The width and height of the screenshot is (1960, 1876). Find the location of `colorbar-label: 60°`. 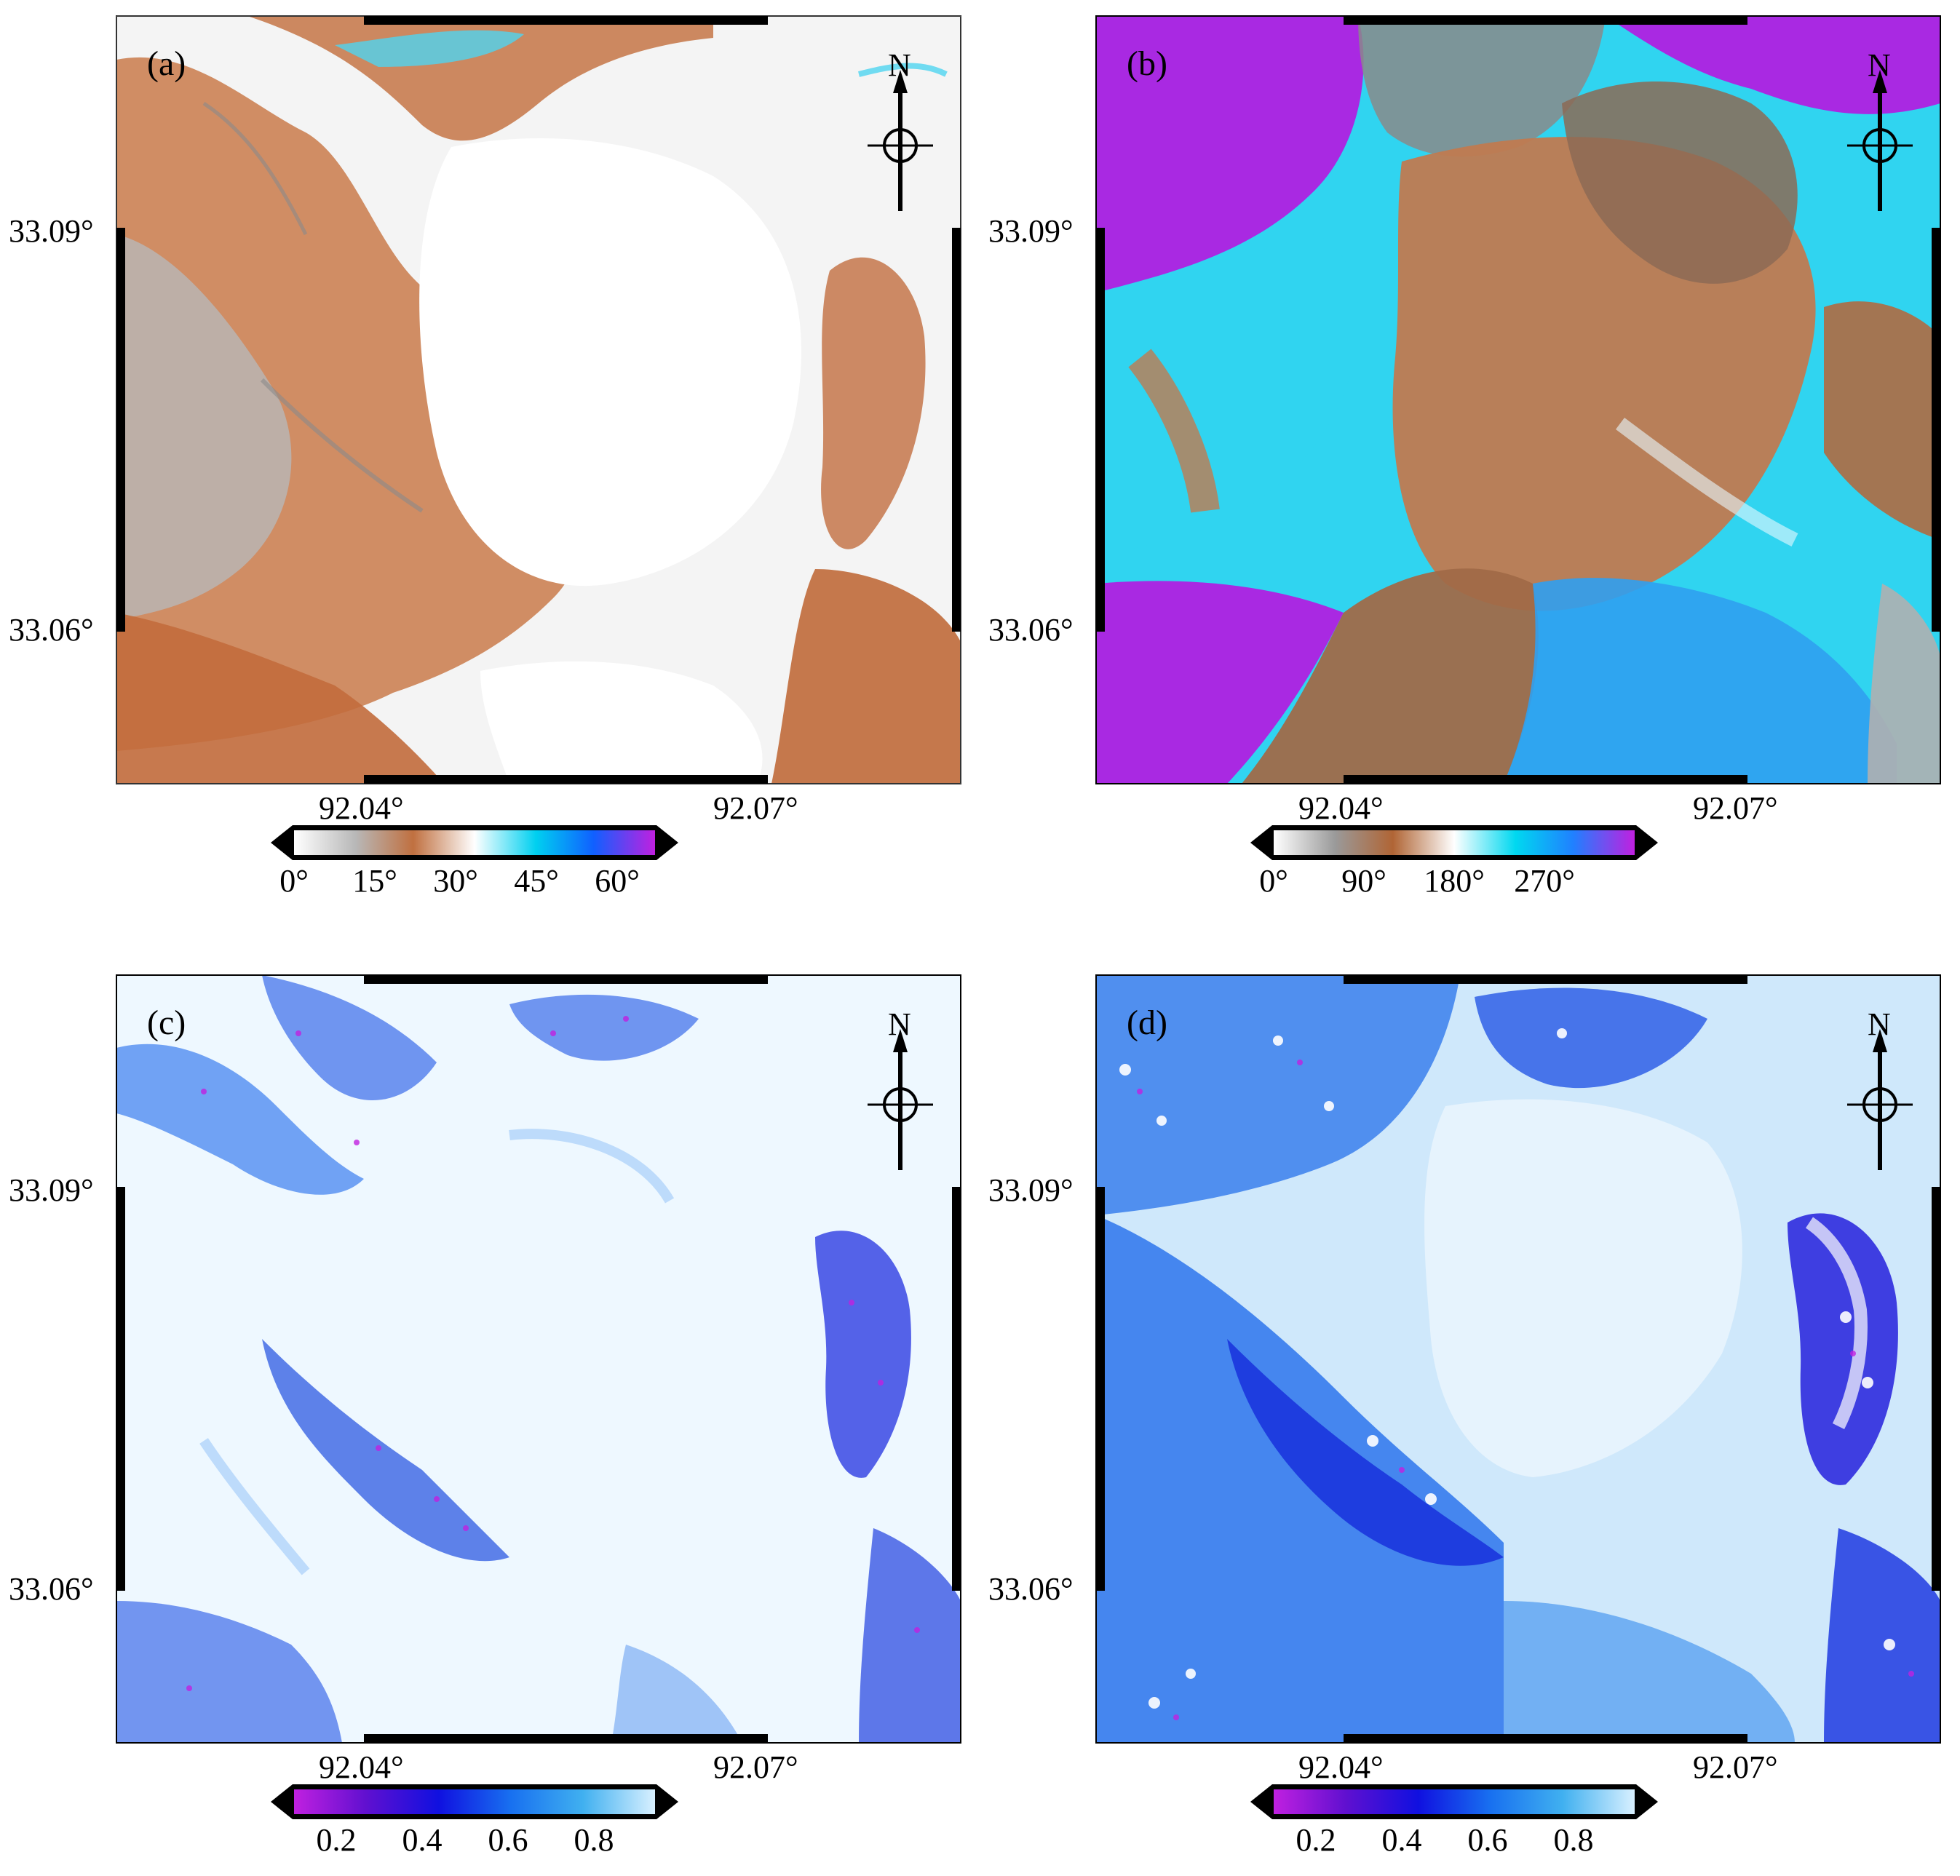

colorbar-label: 60° is located at coordinates (617, 881).